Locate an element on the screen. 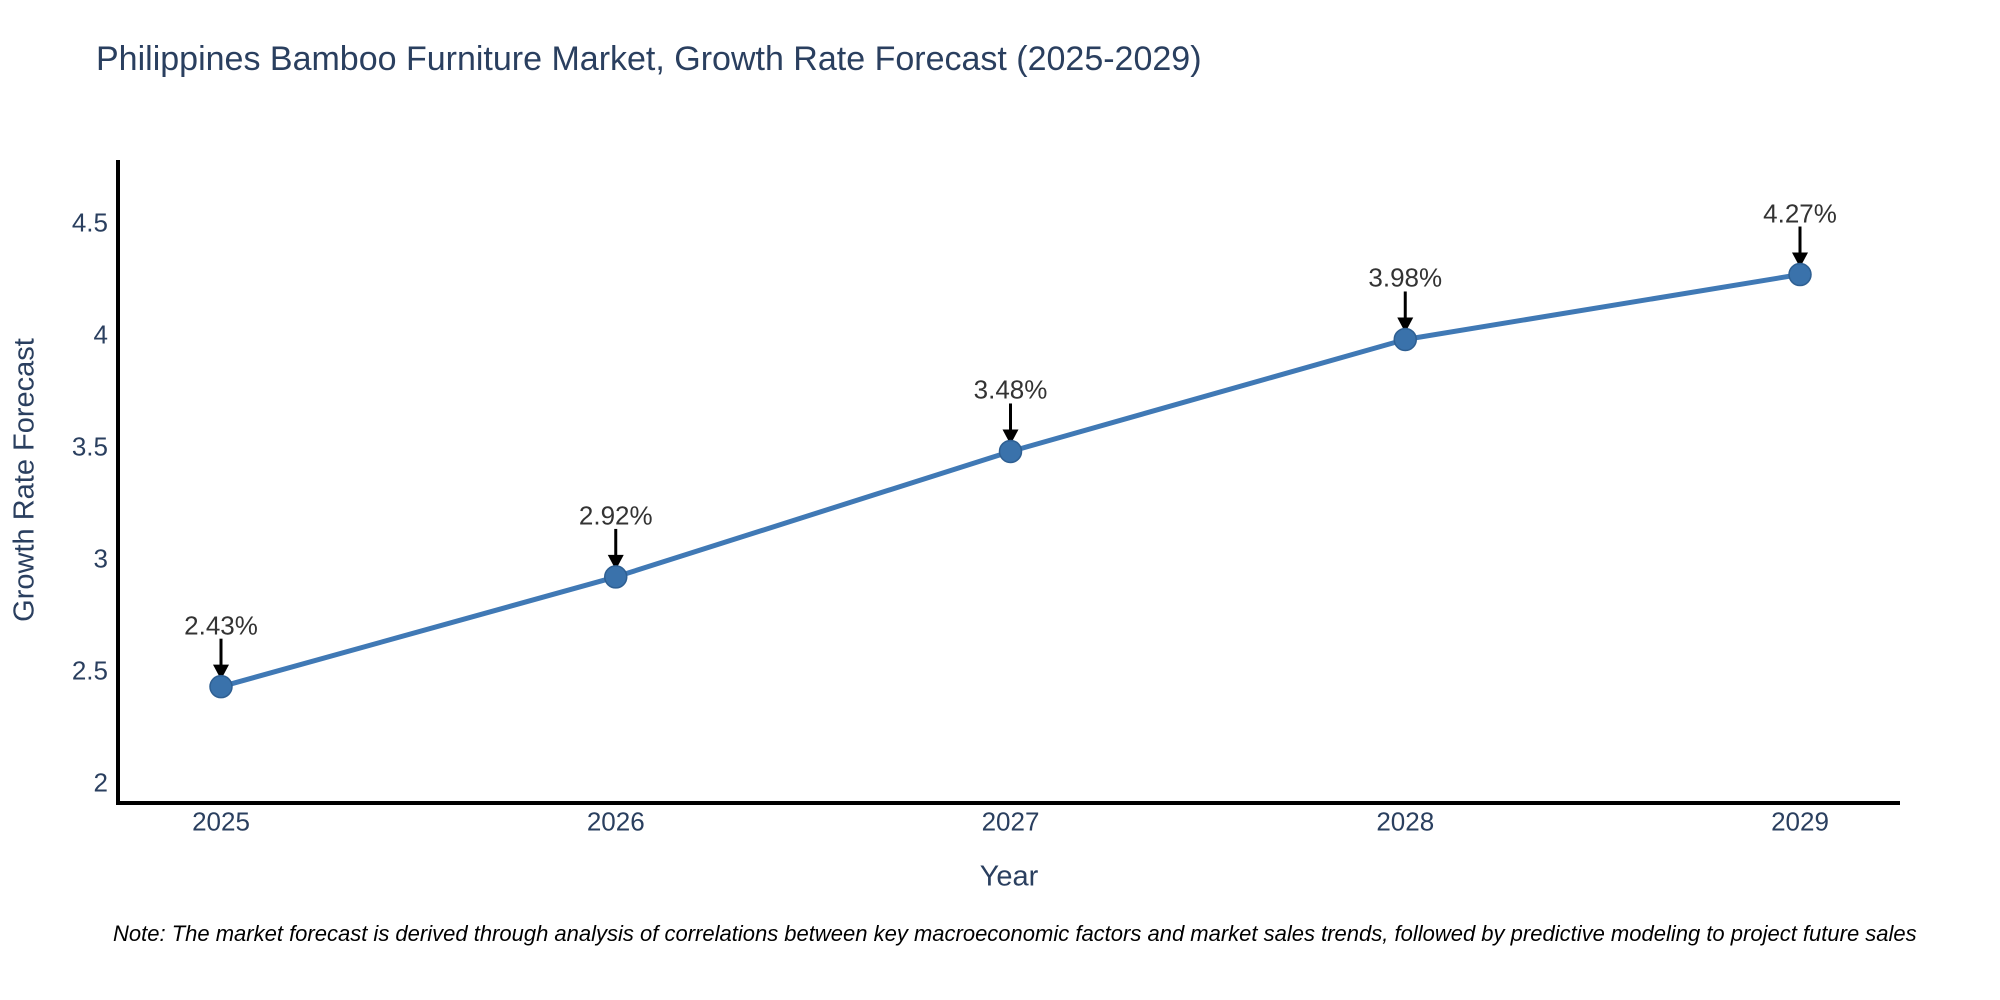  y-tick-2: 2 is located at coordinates (100, 782).